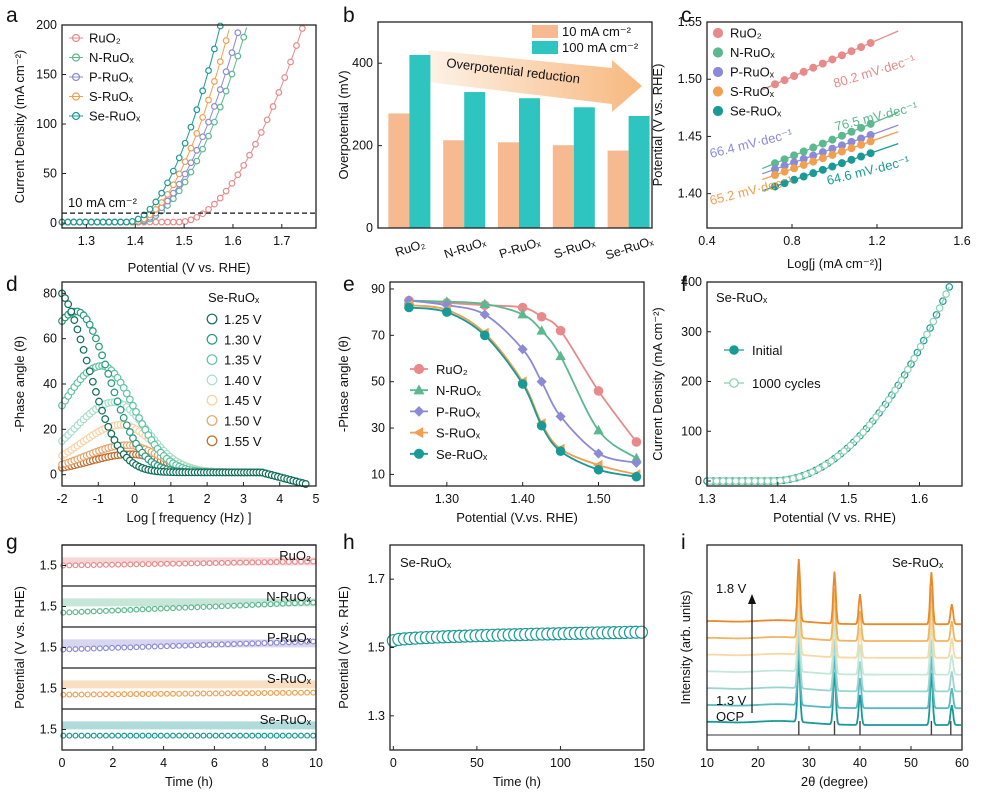 This screenshot has width=984, height=802. I want to click on panel-label: g, so click(12, 542).